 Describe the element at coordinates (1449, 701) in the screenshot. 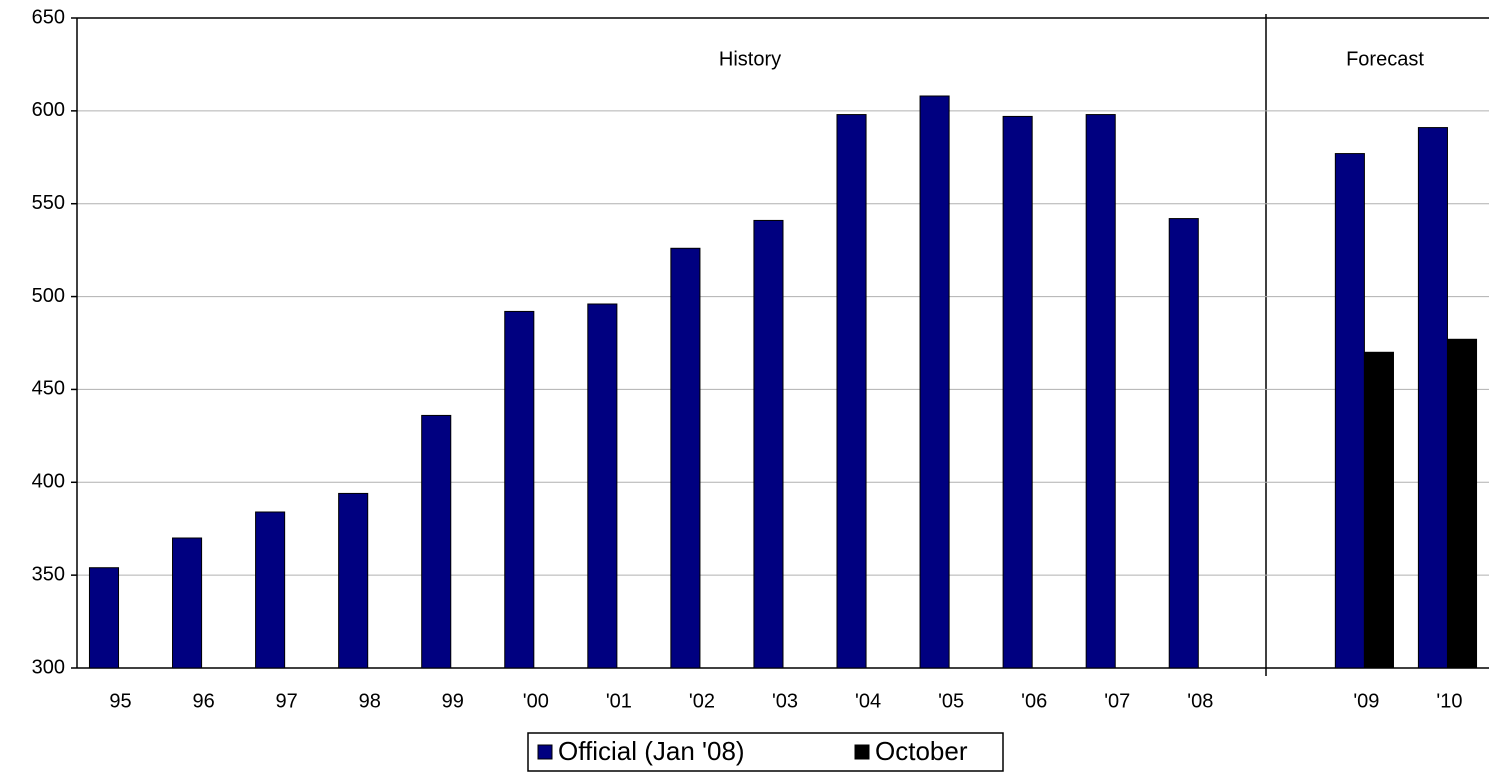

I see `x-tick-label: '10` at that location.